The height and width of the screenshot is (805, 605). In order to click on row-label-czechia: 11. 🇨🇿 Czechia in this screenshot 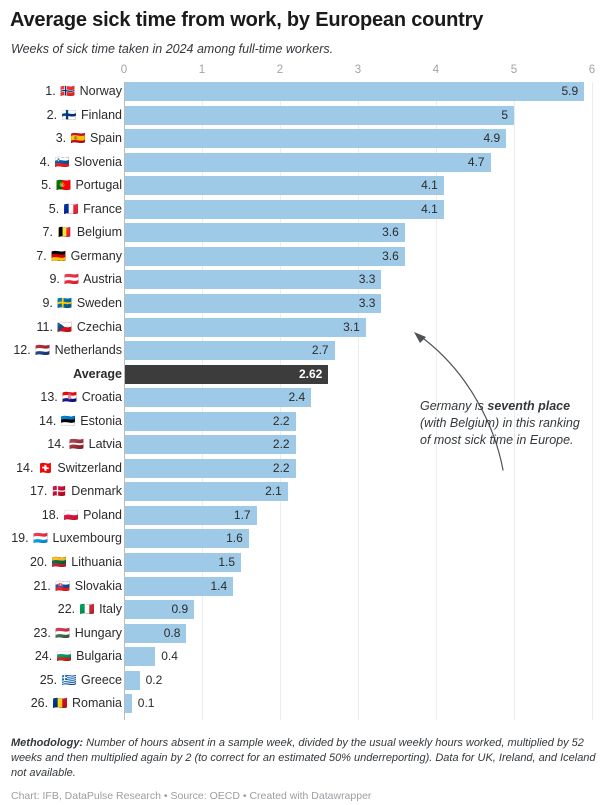, I will do `click(79, 327)`.